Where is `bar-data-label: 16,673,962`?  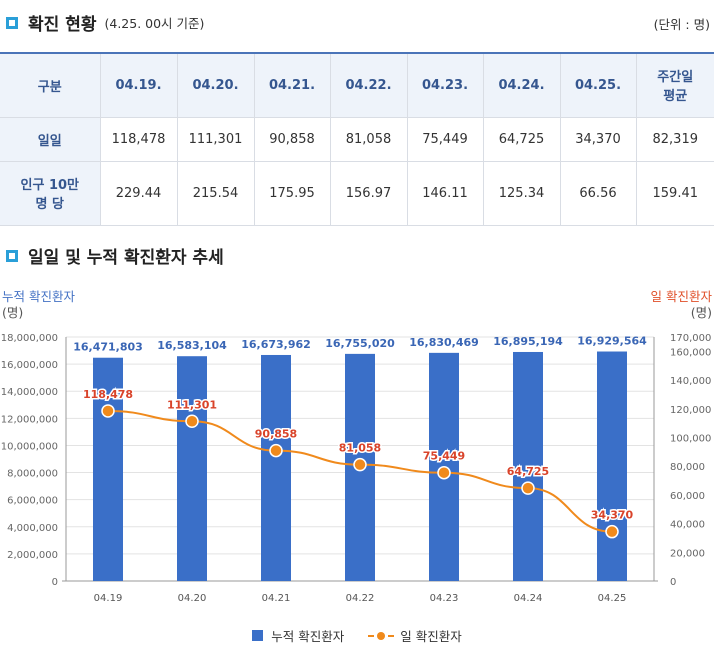 bar-data-label: 16,673,962 is located at coordinates (276, 344).